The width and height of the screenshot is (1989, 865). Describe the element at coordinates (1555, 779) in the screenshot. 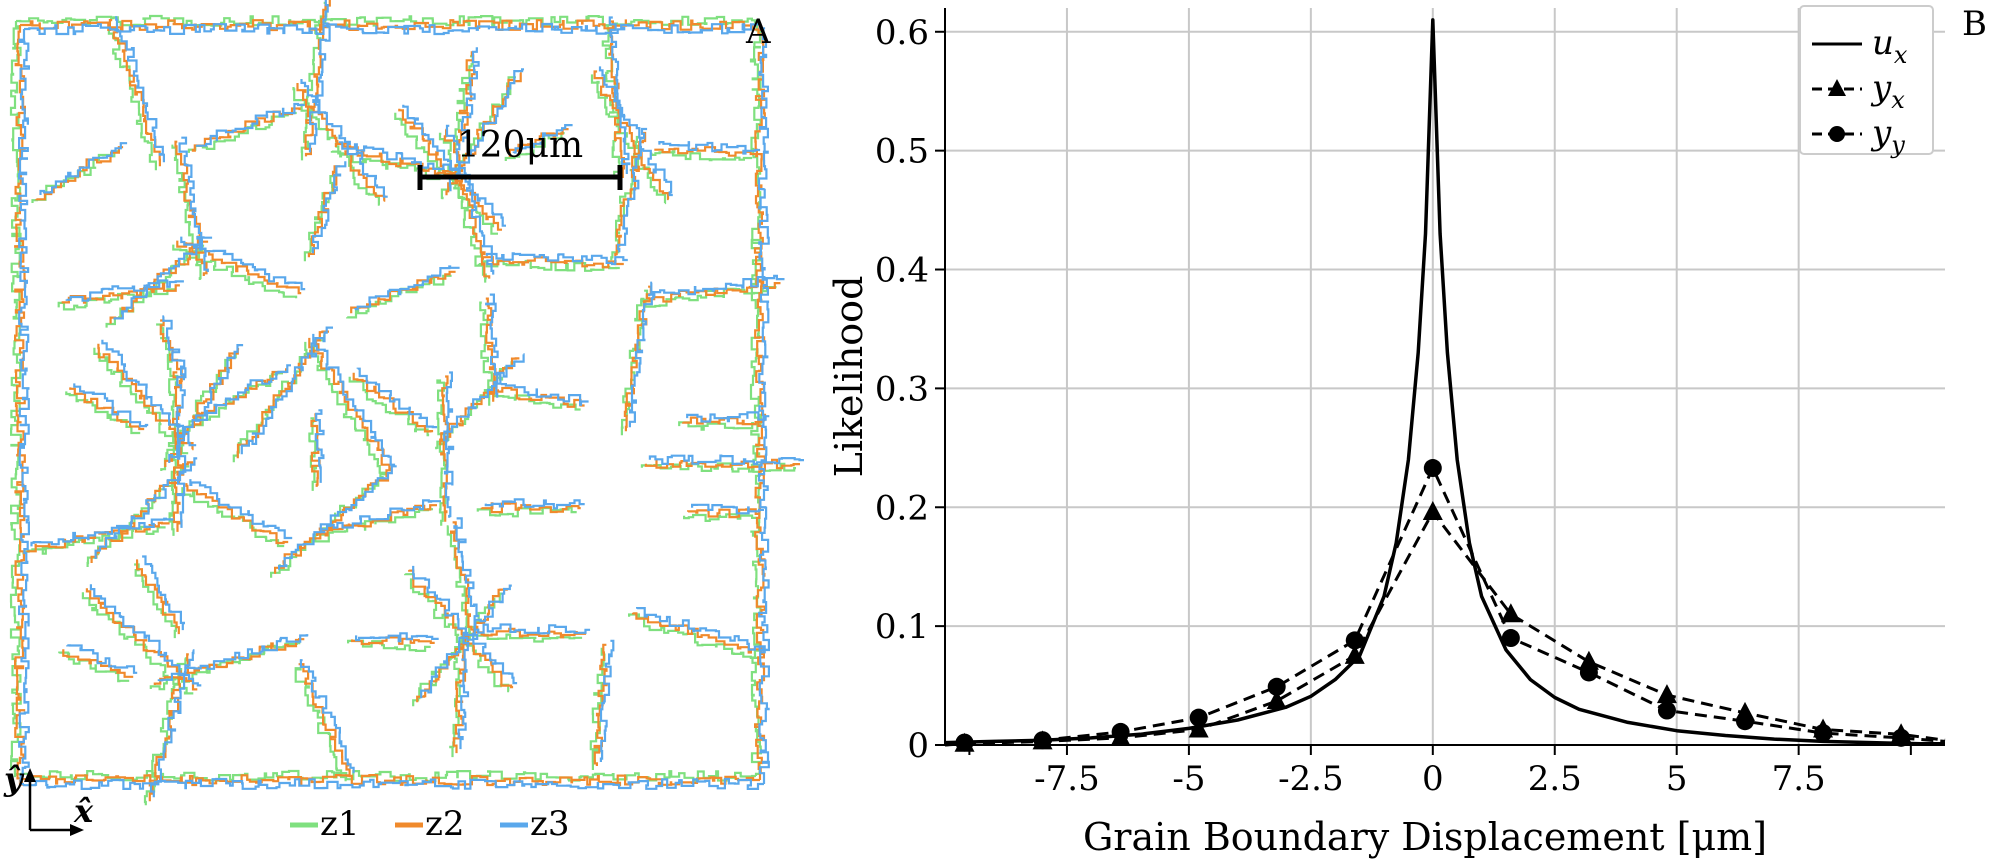

I see `x-tick-label: 2.5` at that location.